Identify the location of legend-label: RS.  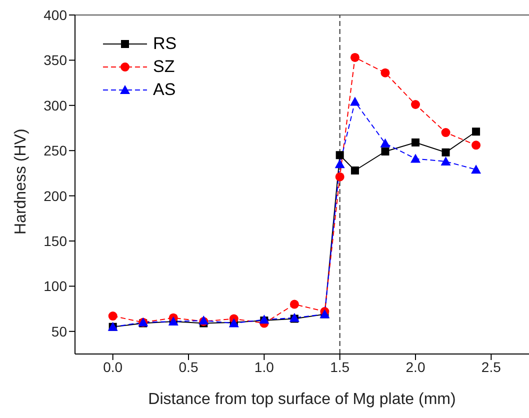
(165, 44).